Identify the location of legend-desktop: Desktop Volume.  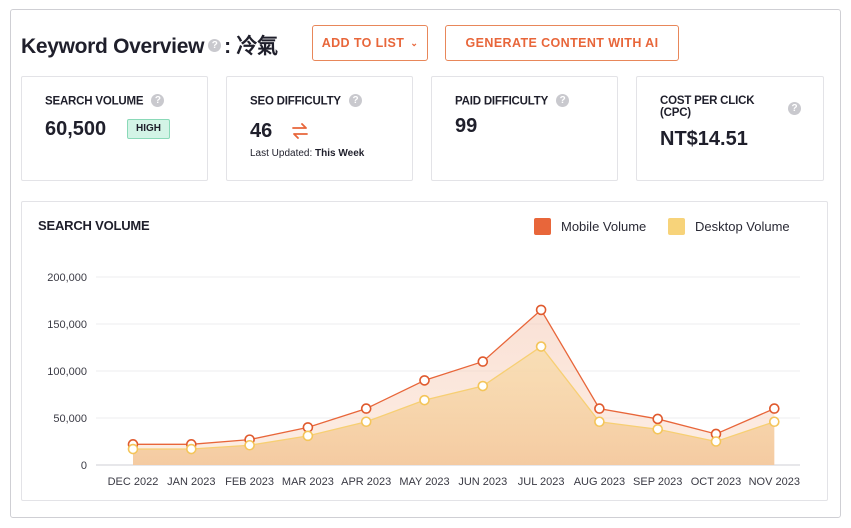
(729, 226).